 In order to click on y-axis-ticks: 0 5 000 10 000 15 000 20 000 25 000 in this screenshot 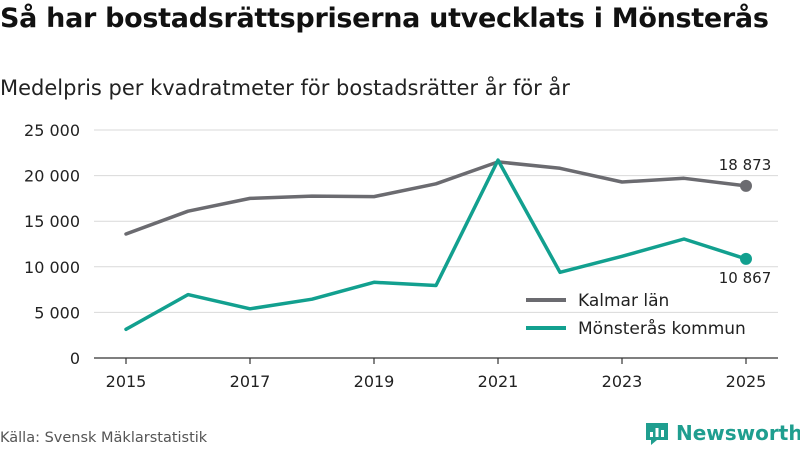, I will do `click(52, 244)`.